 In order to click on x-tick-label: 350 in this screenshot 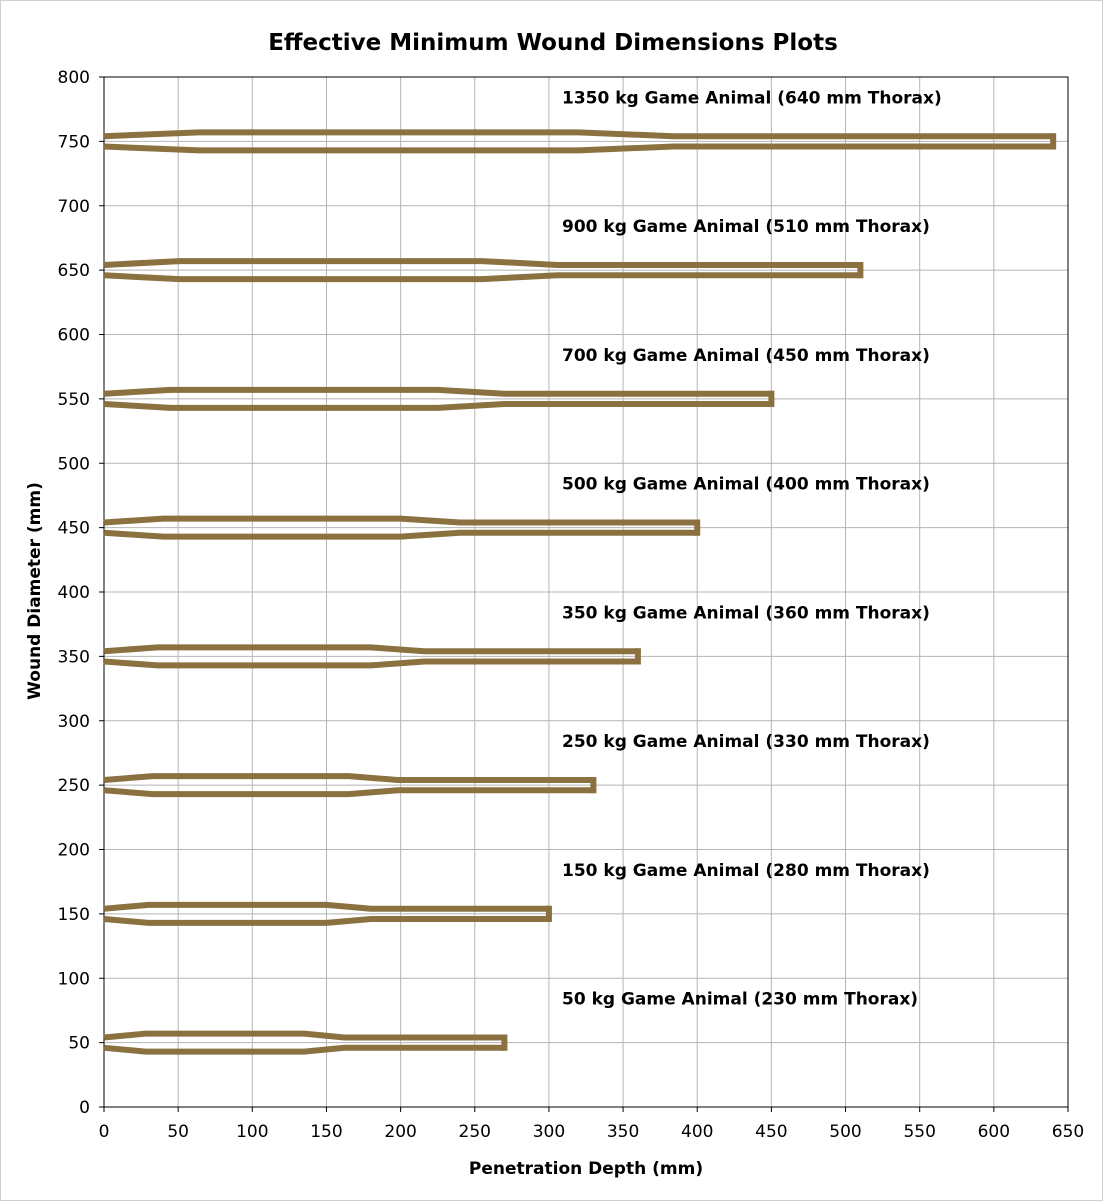, I will do `click(623, 1132)`.